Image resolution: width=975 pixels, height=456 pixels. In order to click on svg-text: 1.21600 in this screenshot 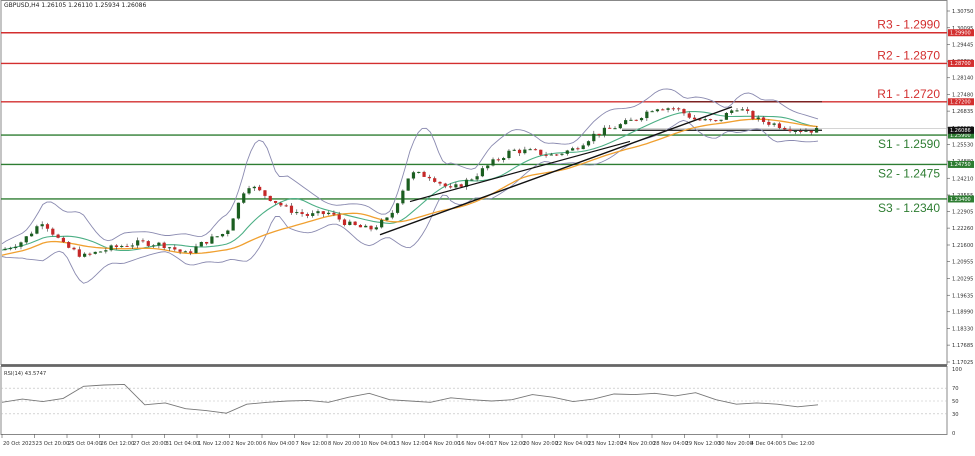, I will do `click(962, 246)`.